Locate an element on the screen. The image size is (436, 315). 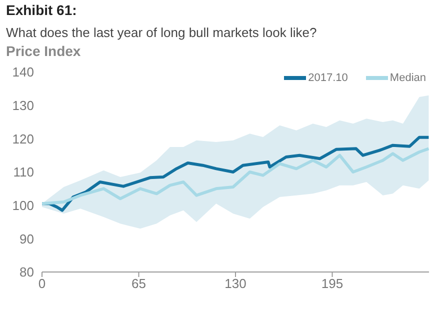
y-tick-label: 140 is located at coordinates (23, 72).